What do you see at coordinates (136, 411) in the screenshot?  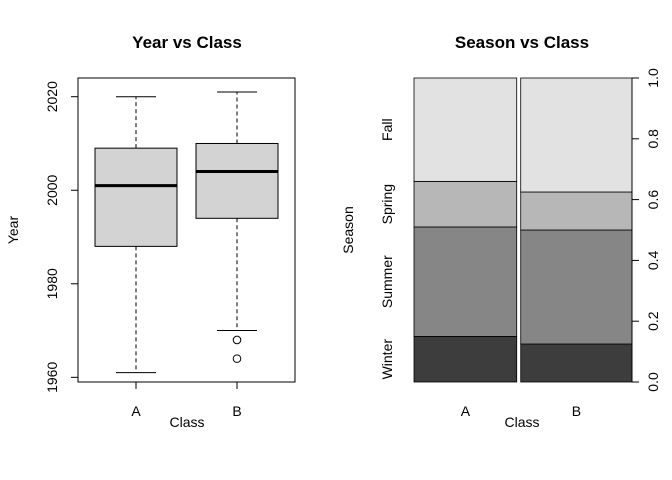 I see `boxplot-x-tick-label: A` at bounding box center [136, 411].